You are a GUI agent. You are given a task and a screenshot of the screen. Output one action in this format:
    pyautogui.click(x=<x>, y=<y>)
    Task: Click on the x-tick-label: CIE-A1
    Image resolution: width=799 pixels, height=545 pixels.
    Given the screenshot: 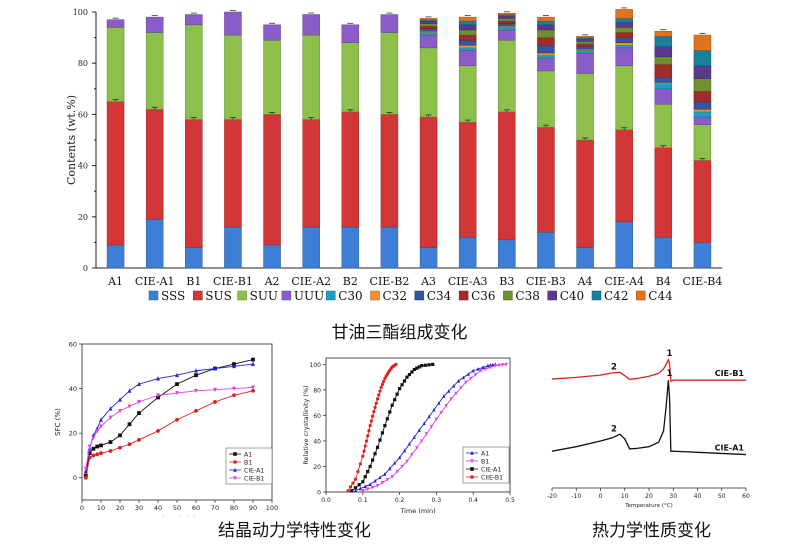 What is the action you would take?
    pyautogui.click(x=155, y=281)
    